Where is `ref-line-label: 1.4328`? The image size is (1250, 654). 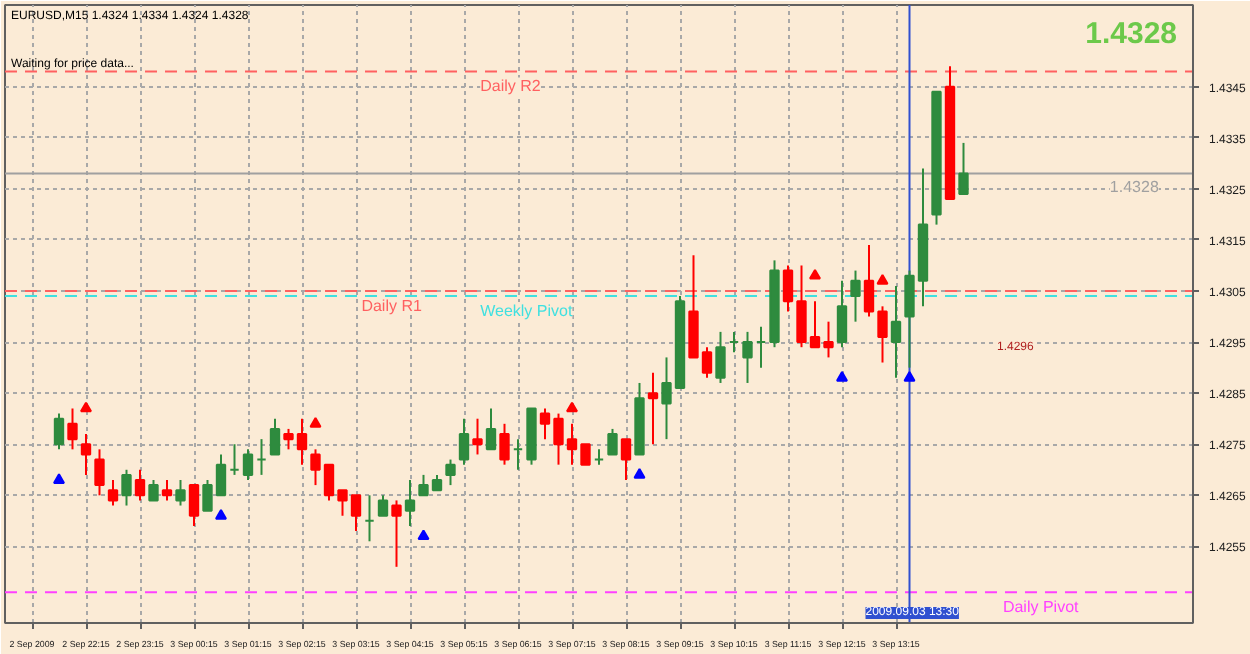 ref-line-label: 1.4328 is located at coordinates (1134, 186).